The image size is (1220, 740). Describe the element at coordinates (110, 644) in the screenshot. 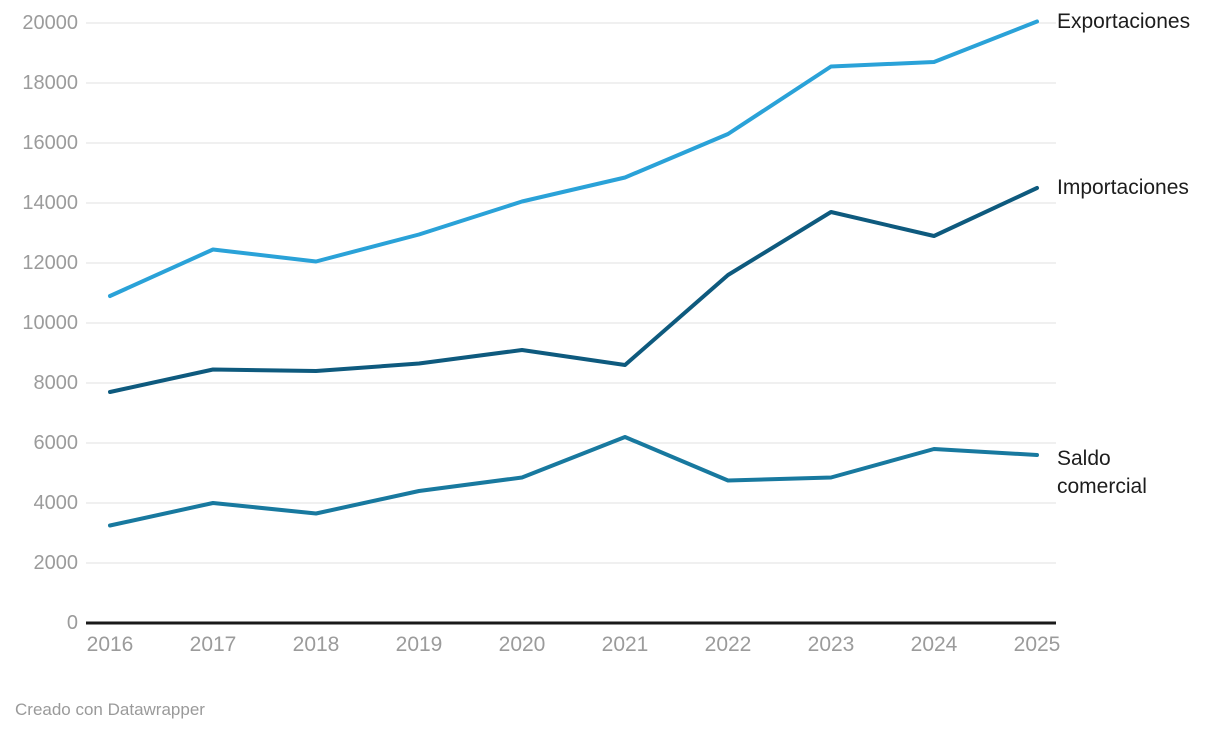

I see `x-tick-label: 2016` at that location.